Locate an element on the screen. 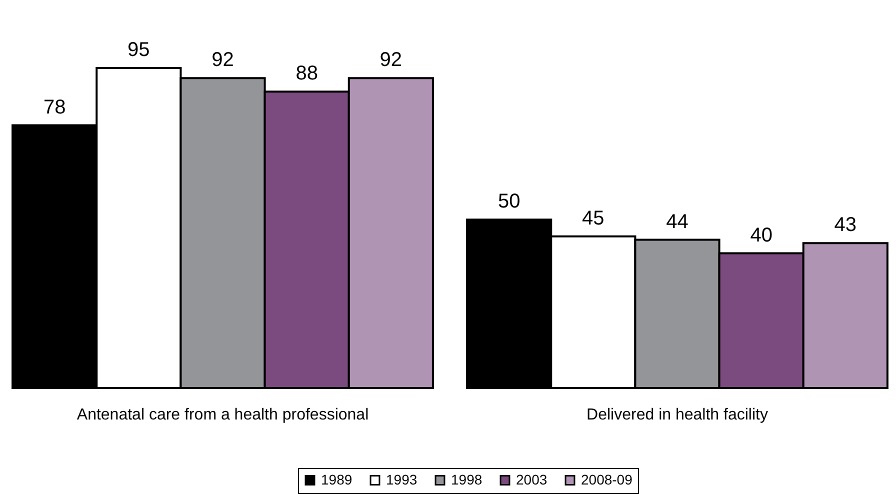 The image size is (896, 494). x-tick-label: Antenatal care from a health professional is located at coordinates (222, 415).